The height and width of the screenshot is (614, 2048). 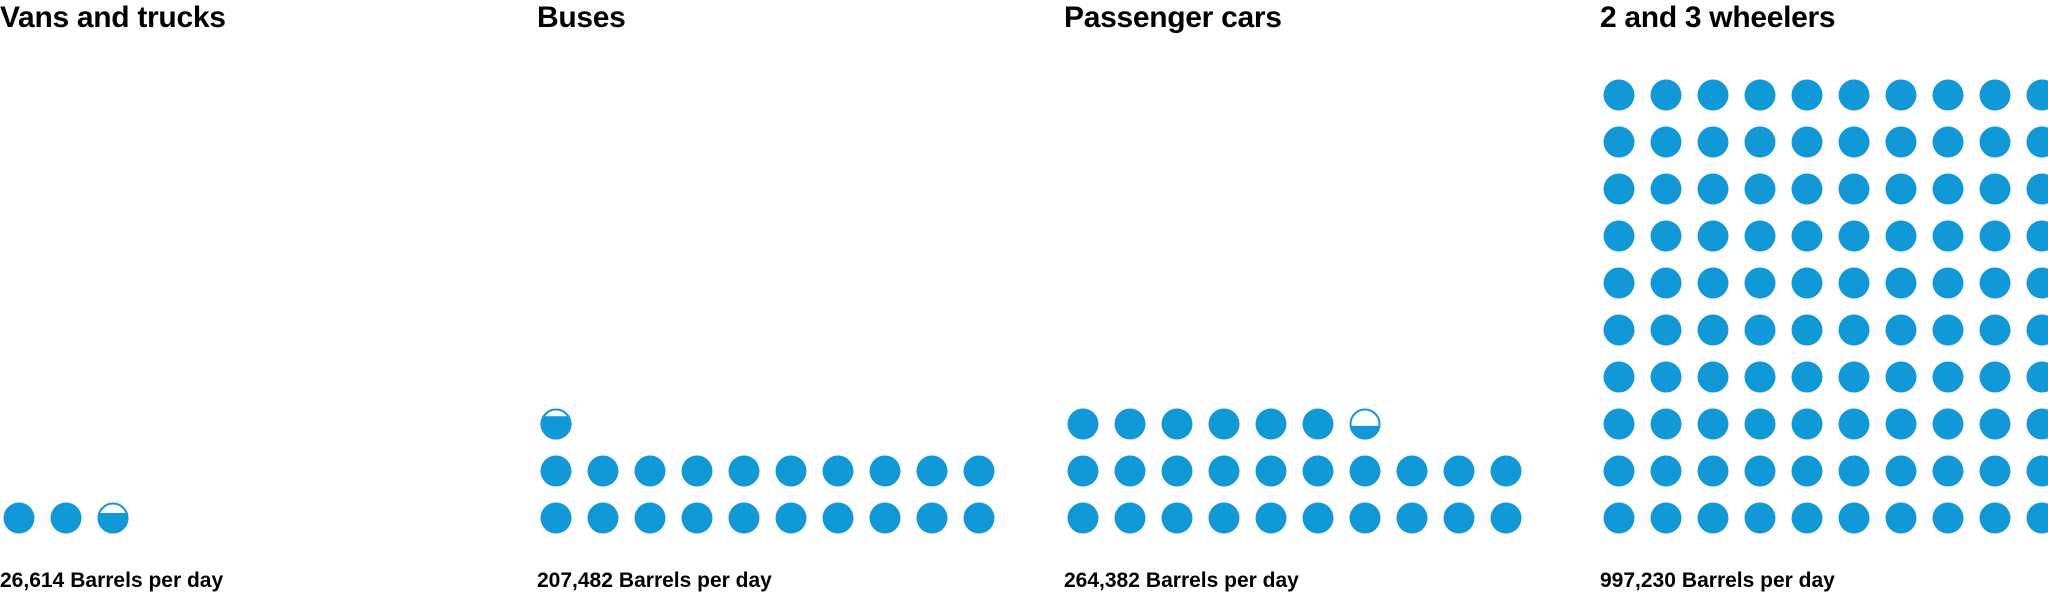 I want to click on barrels-per-day-label: 26,614 Barrels per day, so click(x=114, y=581).